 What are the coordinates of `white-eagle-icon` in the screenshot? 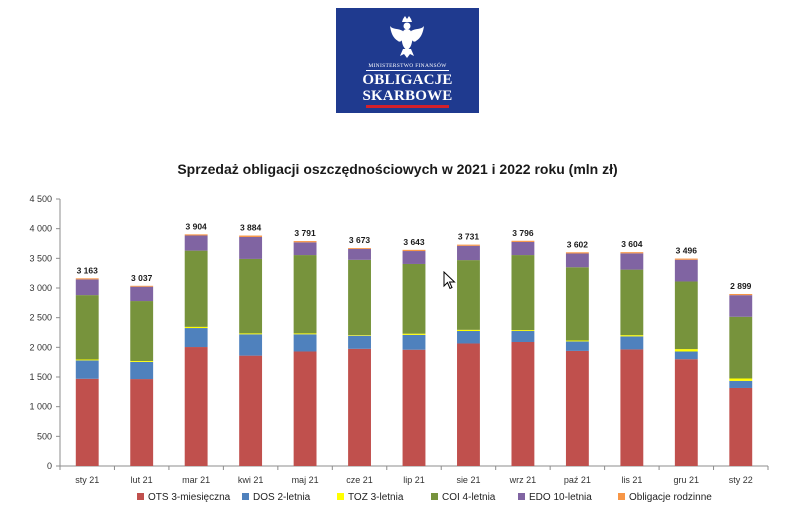 It's located at (407, 37).